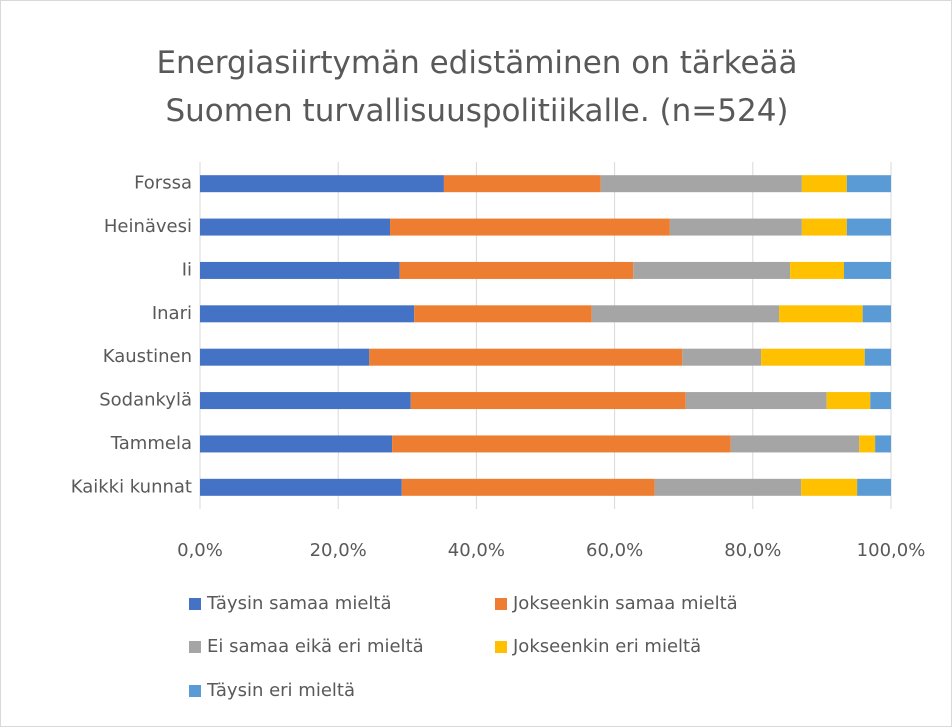  What do you see at coordinates (280, 690) in the screenshot?
I see `legend-label: Täysin eri mieltä` at bounding box center [280, 690].